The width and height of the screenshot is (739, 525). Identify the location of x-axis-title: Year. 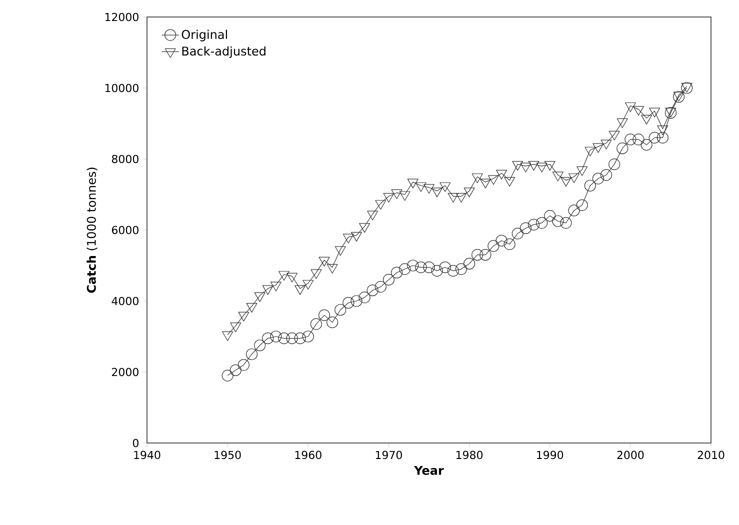
(429, 470).